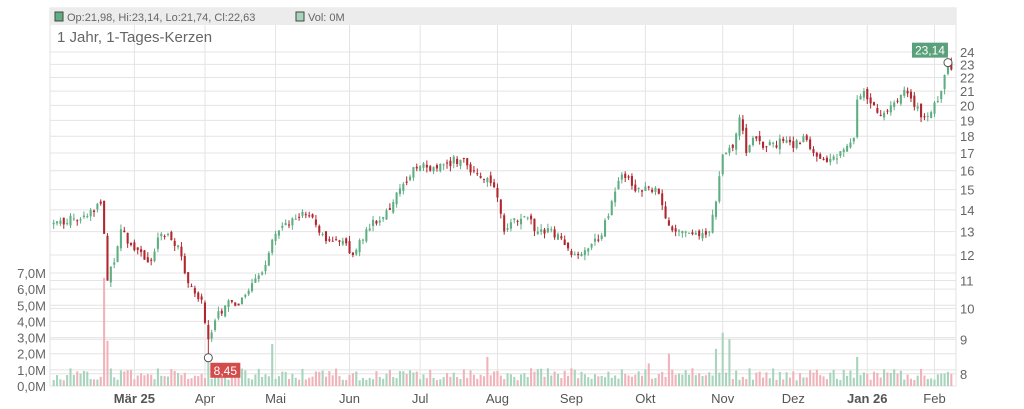 The width and height of the screenshot is (1024, 409). I want to click on x-tick-label: Jul, so click(420, 398).